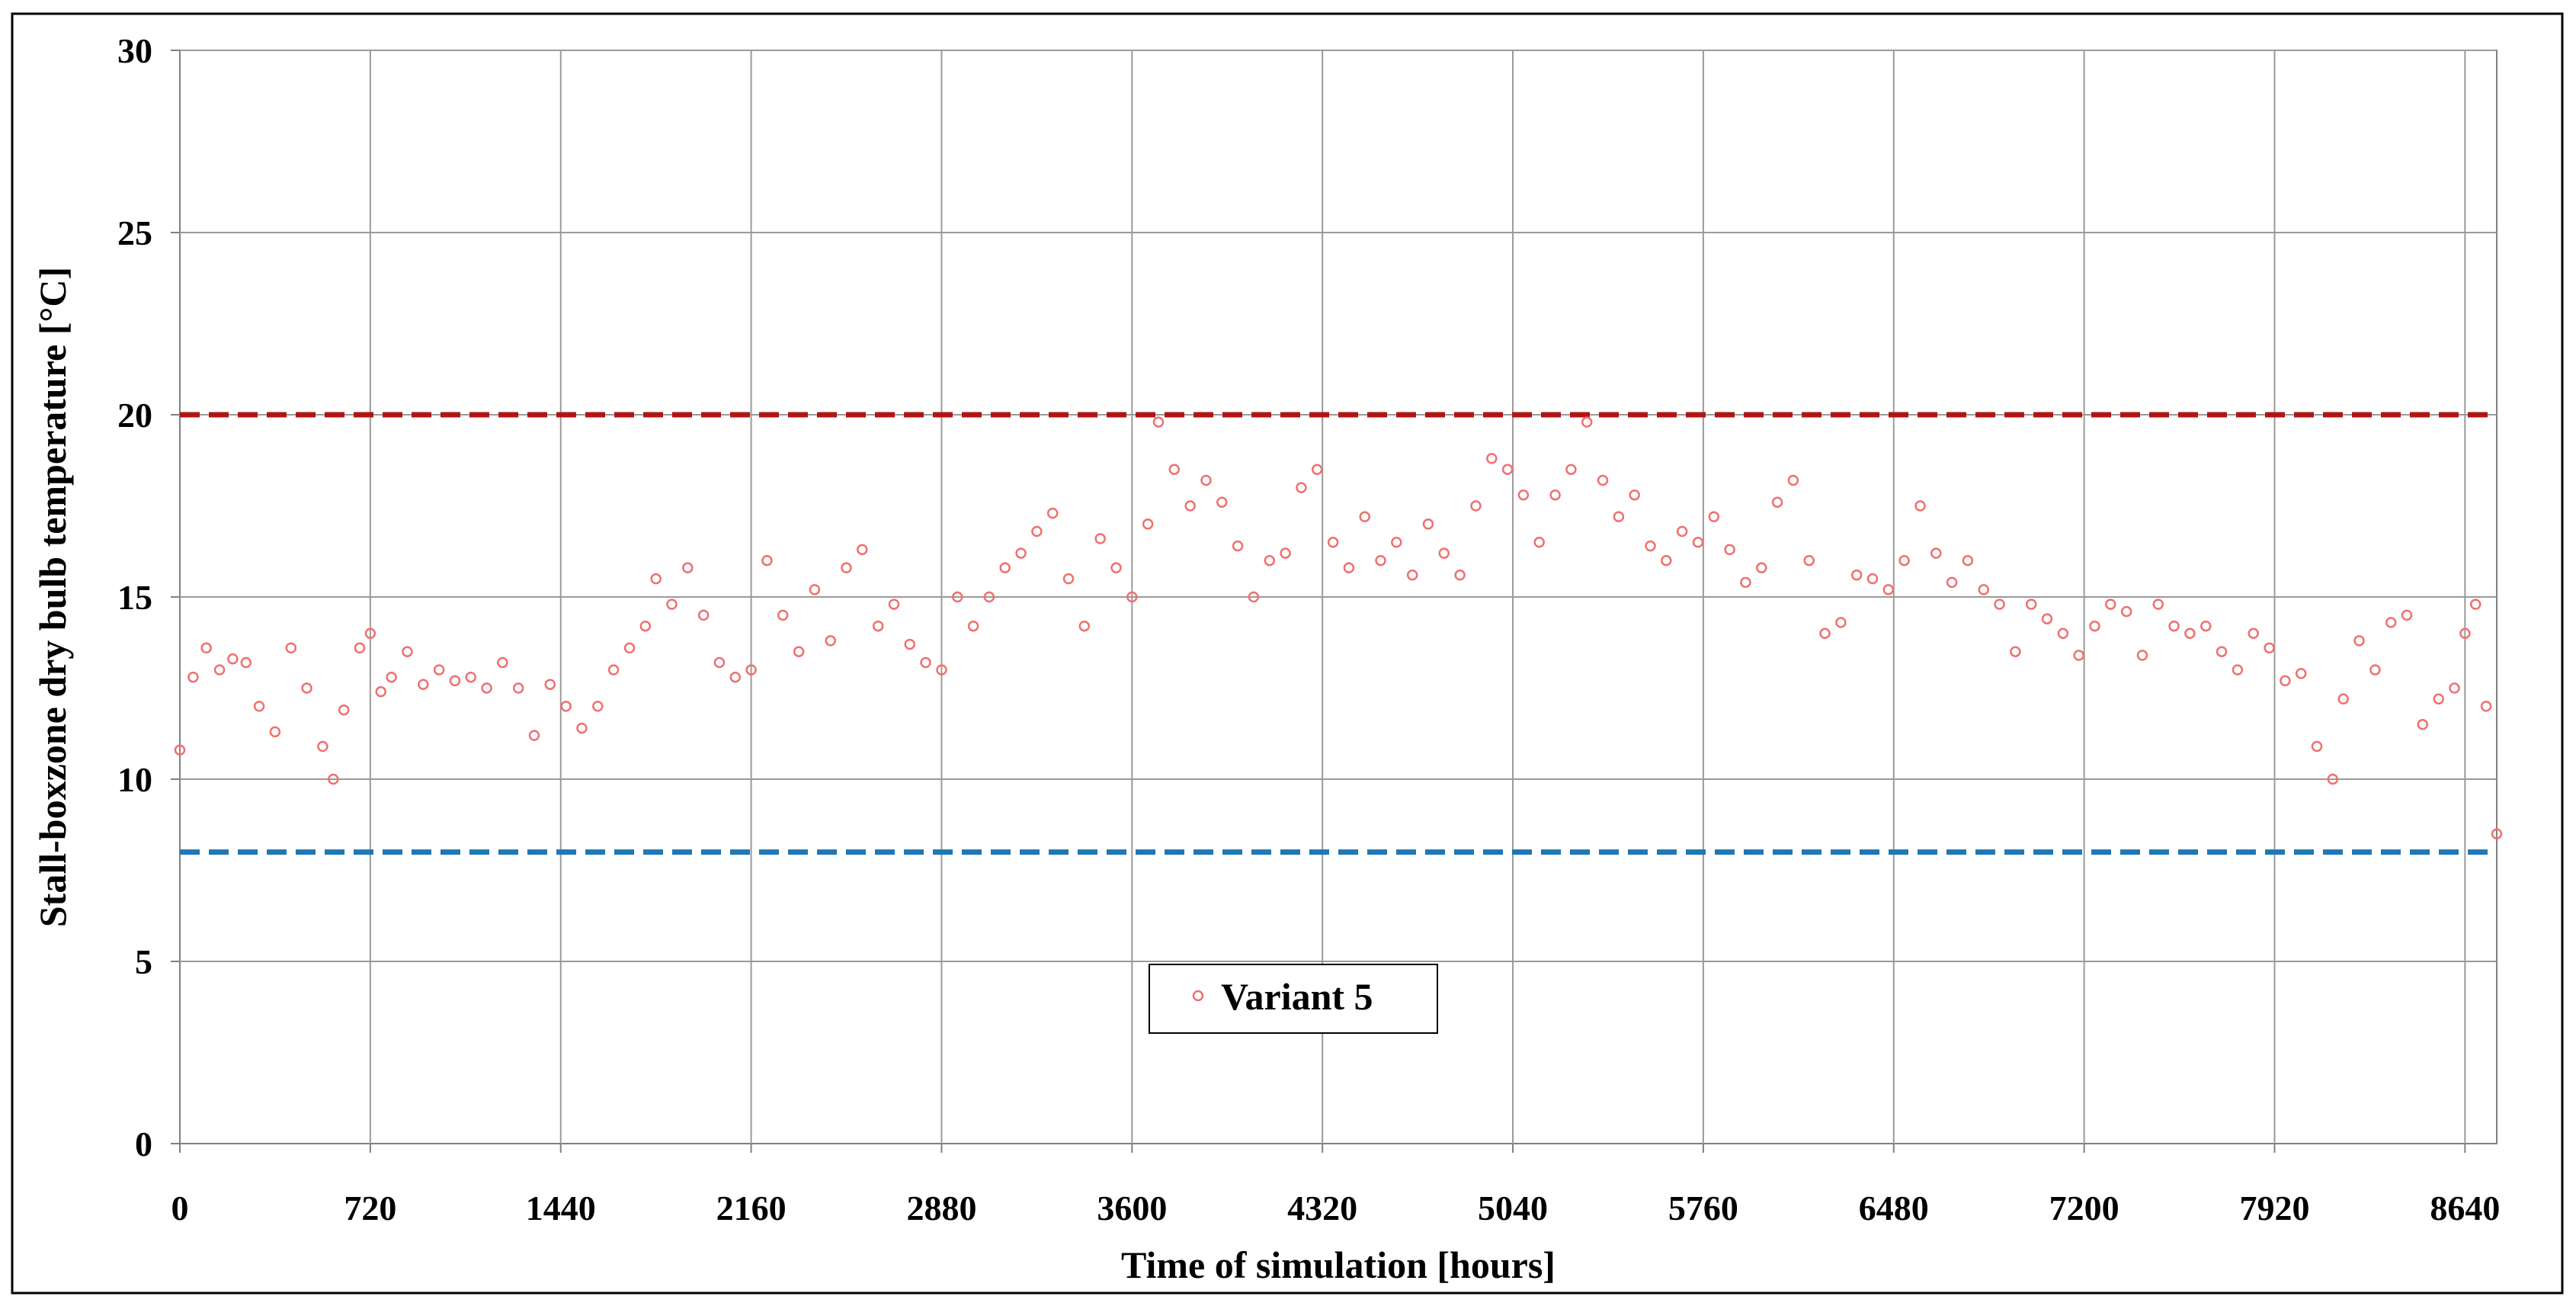 This screenshot has width=2576, height=1306. I want to click on x-tick-label: 0, so click(180, 1208).